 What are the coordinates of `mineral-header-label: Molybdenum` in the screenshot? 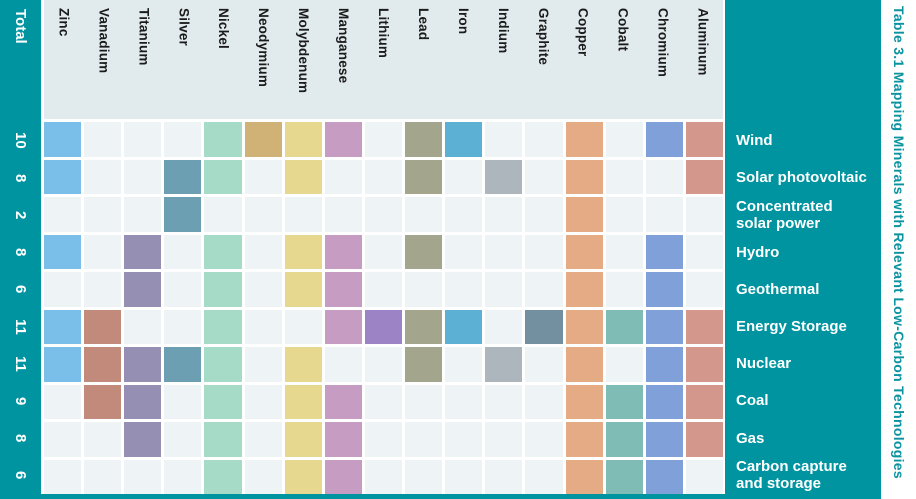 It's located at (304, 51).